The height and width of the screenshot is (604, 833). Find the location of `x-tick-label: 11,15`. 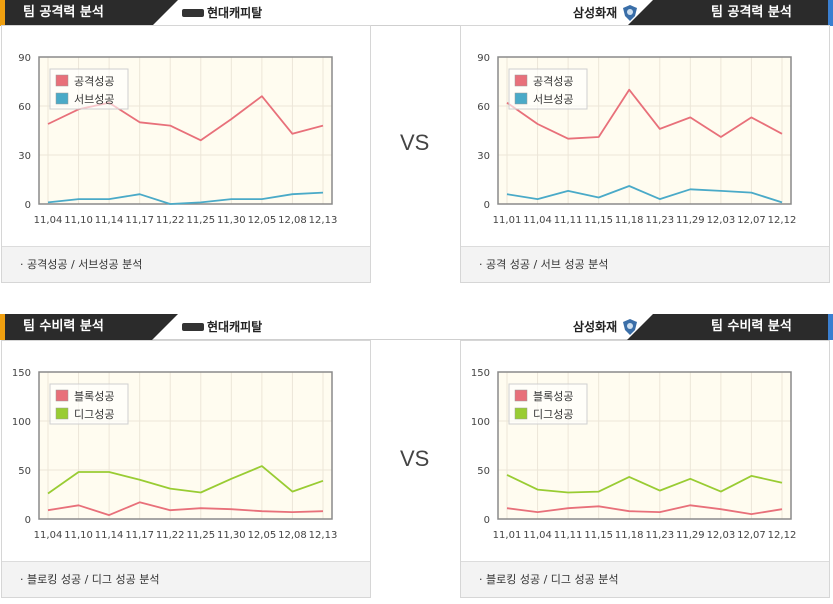

x-tick-label: 11,15 is located at coordinates (598, 220).